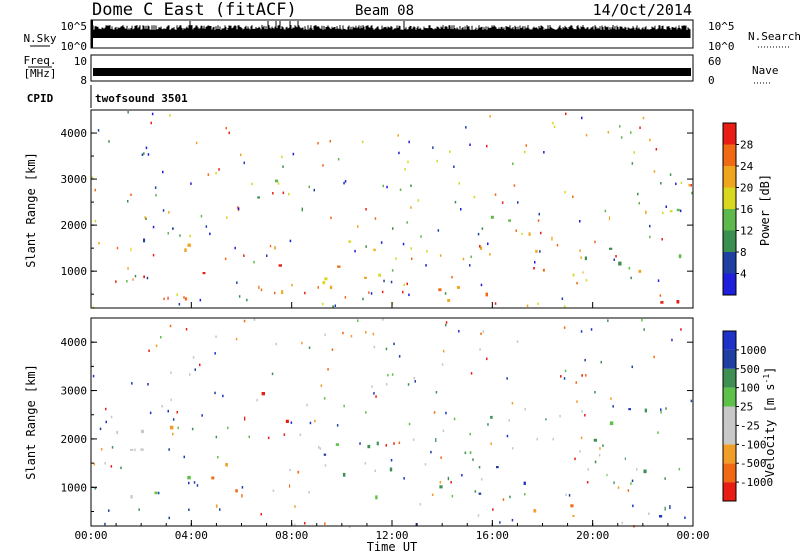 This screenshot has width=800, height=558. Describe the element at coordinates (756, 482) in the screenshot. I see `velocity-colorbar-tick-label: -1000` at that location.